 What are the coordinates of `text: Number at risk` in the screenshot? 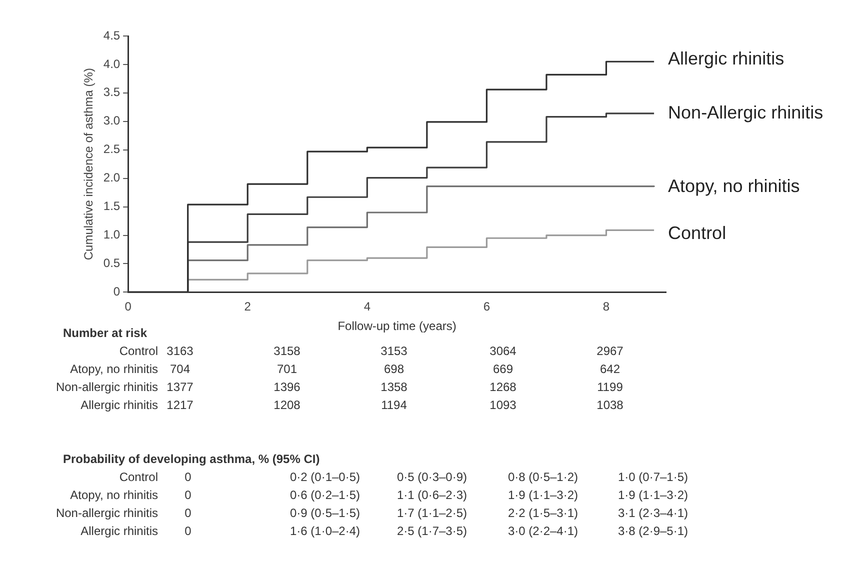 It's located at (105, 333).